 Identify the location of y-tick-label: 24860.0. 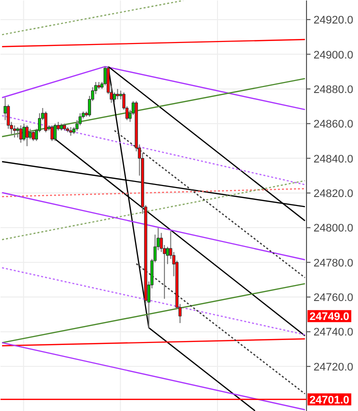
(334, 124).